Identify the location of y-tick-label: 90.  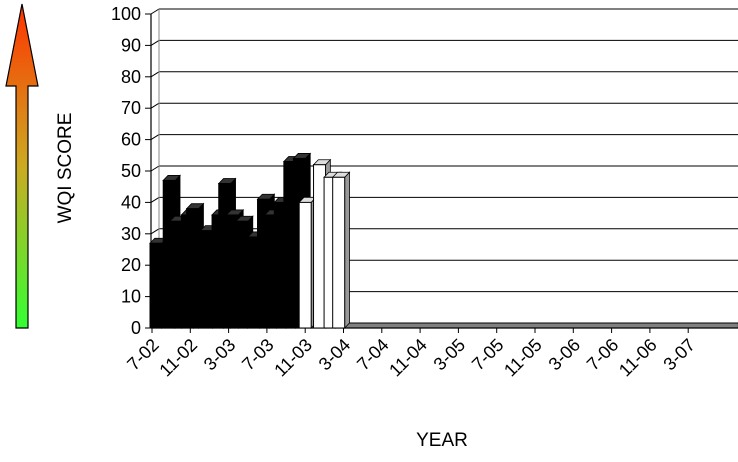
(131, 45).